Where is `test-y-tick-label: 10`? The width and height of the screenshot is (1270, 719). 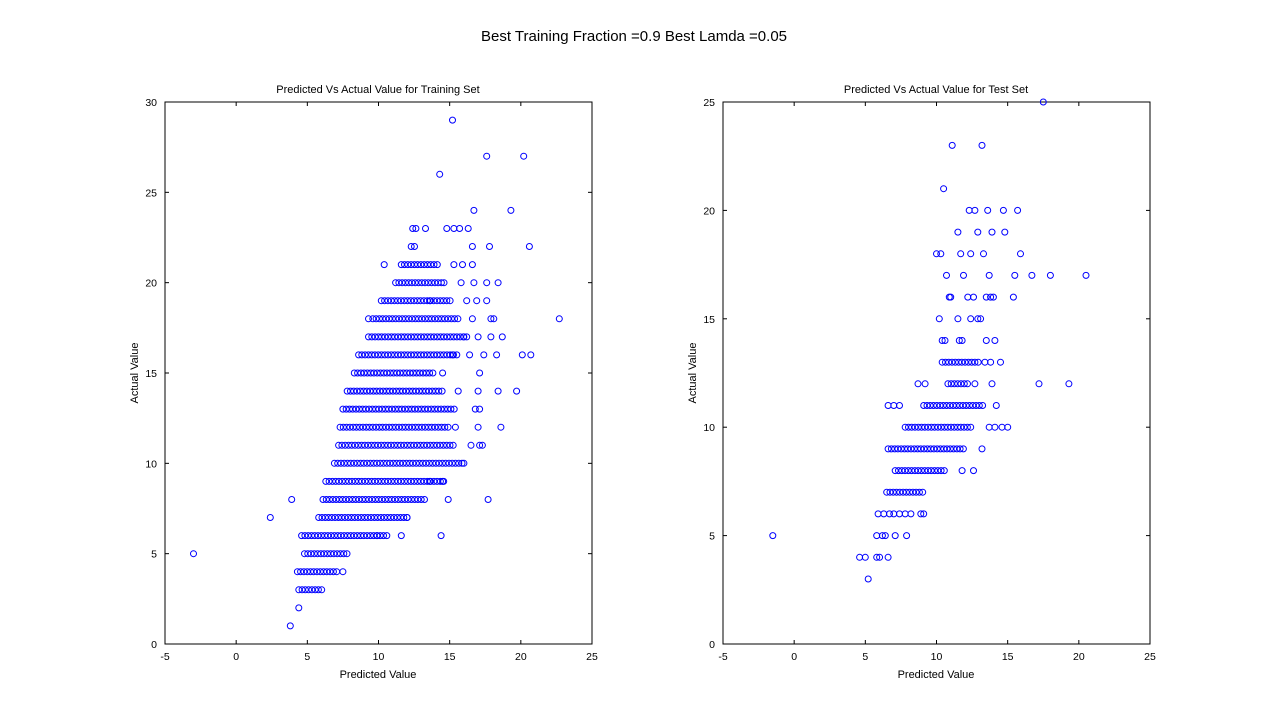 test-y-tick-label: 10 is located at coordinates (709, 428).